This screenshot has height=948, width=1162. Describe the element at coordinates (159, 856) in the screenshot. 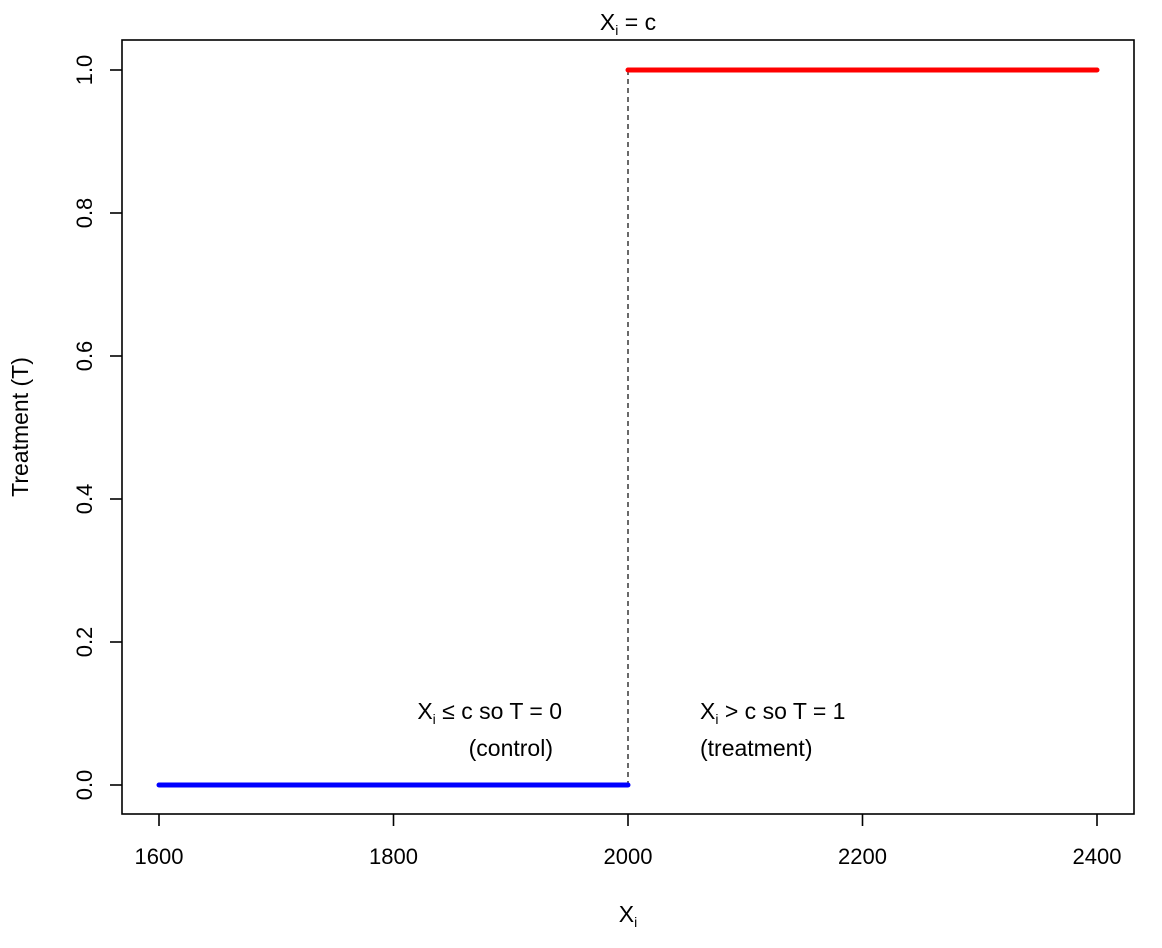

I see `x-tick-label: 1600` at that location.